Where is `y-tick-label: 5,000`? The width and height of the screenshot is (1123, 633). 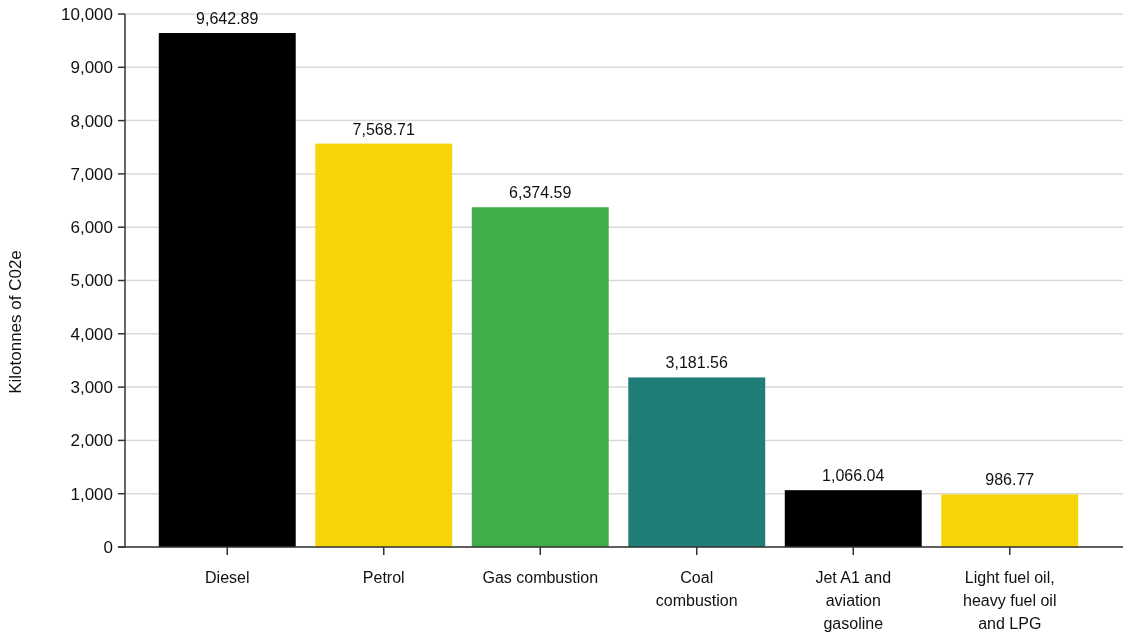
y-tick-label: 5,000 is located at coordinates (91, 281).